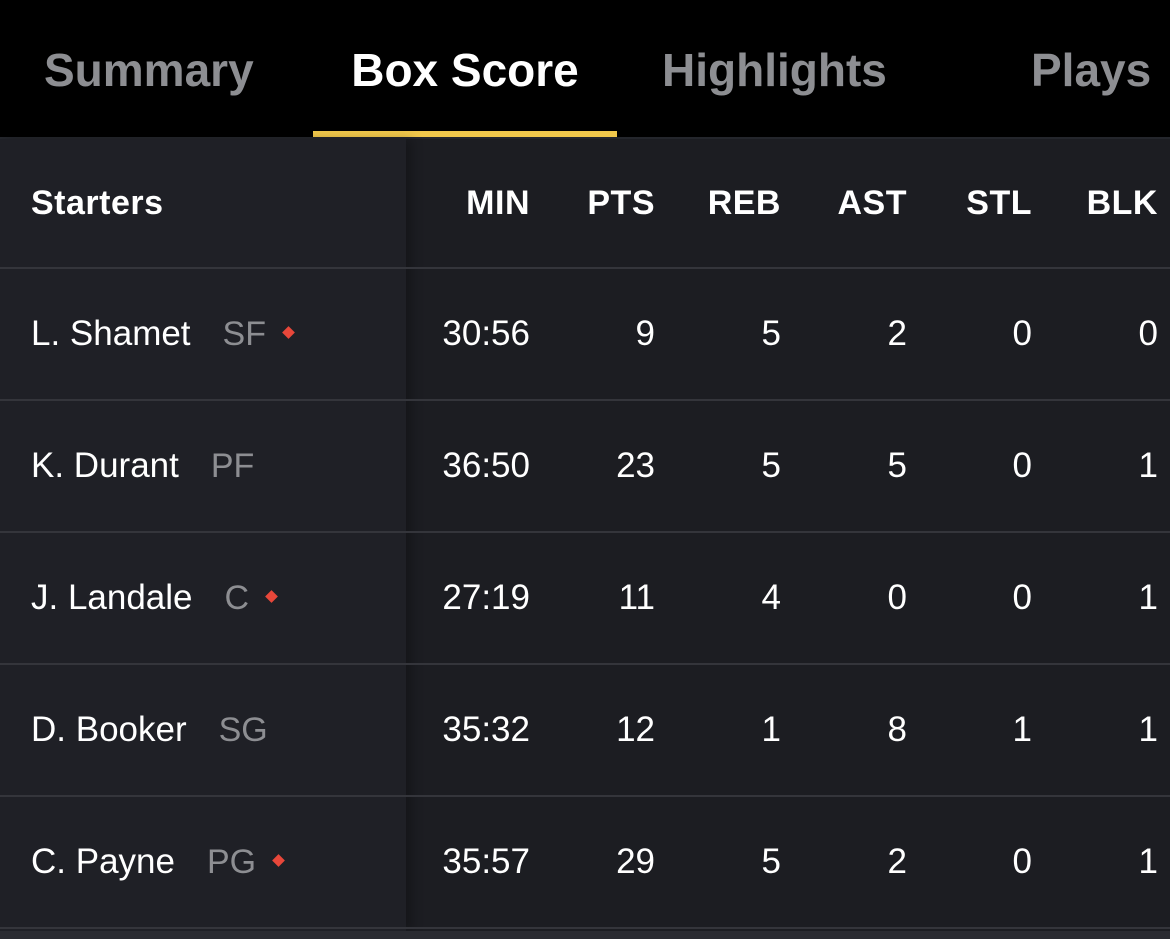  I want to click on ast-column-header: AST, so click(872, 202).